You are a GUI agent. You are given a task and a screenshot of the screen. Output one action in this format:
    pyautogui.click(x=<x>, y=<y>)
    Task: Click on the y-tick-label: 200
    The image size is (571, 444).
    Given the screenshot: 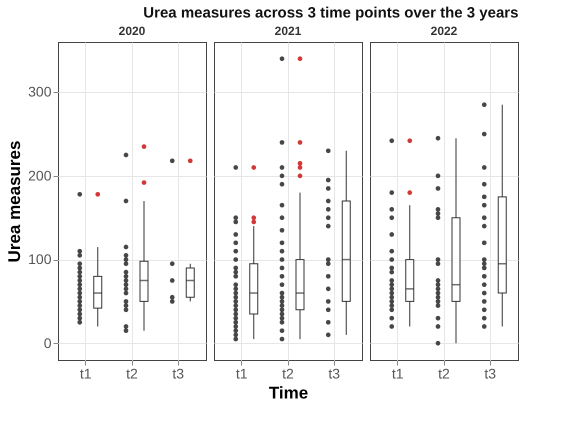 What is the action you would take?
    pyautogui.click(x=40, y=175)
    